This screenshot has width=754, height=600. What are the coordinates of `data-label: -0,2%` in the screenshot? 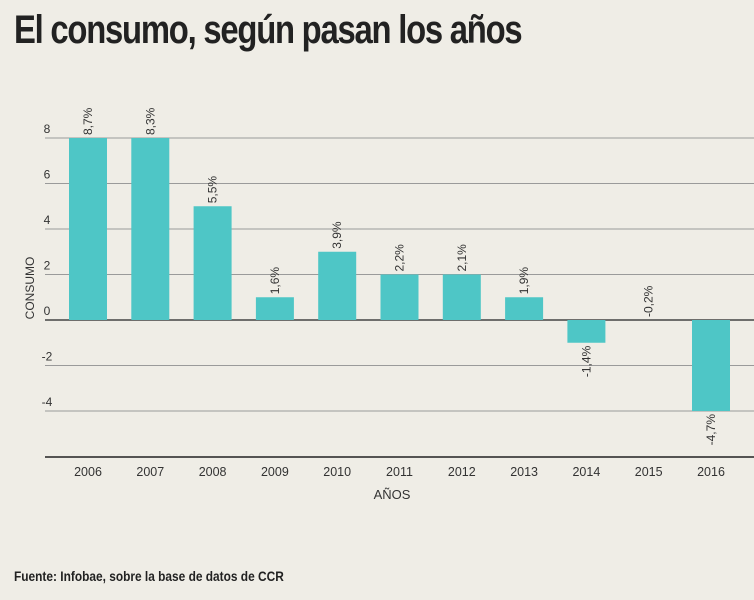 It's located at (649, 301).